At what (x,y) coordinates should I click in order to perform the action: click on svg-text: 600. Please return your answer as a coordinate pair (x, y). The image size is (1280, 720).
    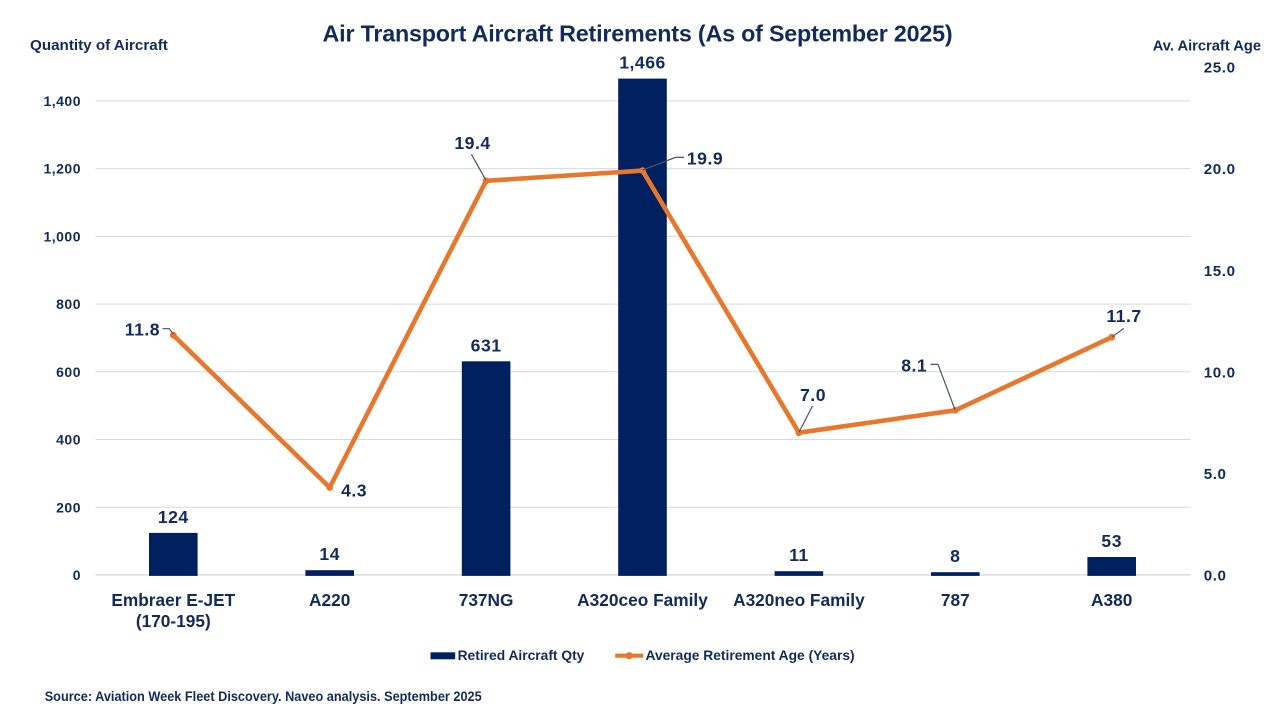
    Looking at the image, I should click on (68, 372).